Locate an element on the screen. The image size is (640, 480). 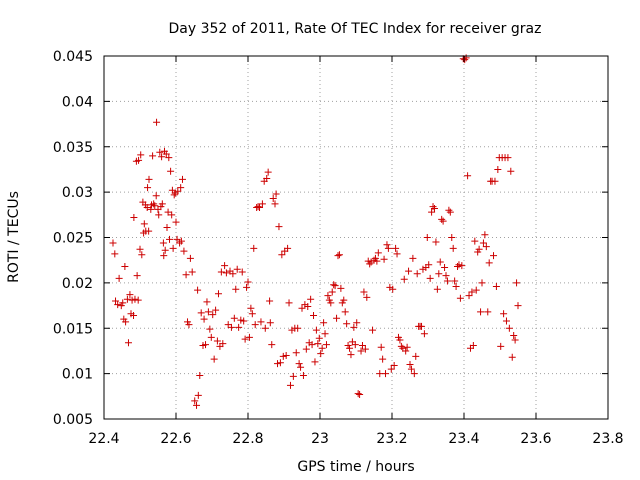
y-tick-label: 0.035 is located at coordinates (73, 148).